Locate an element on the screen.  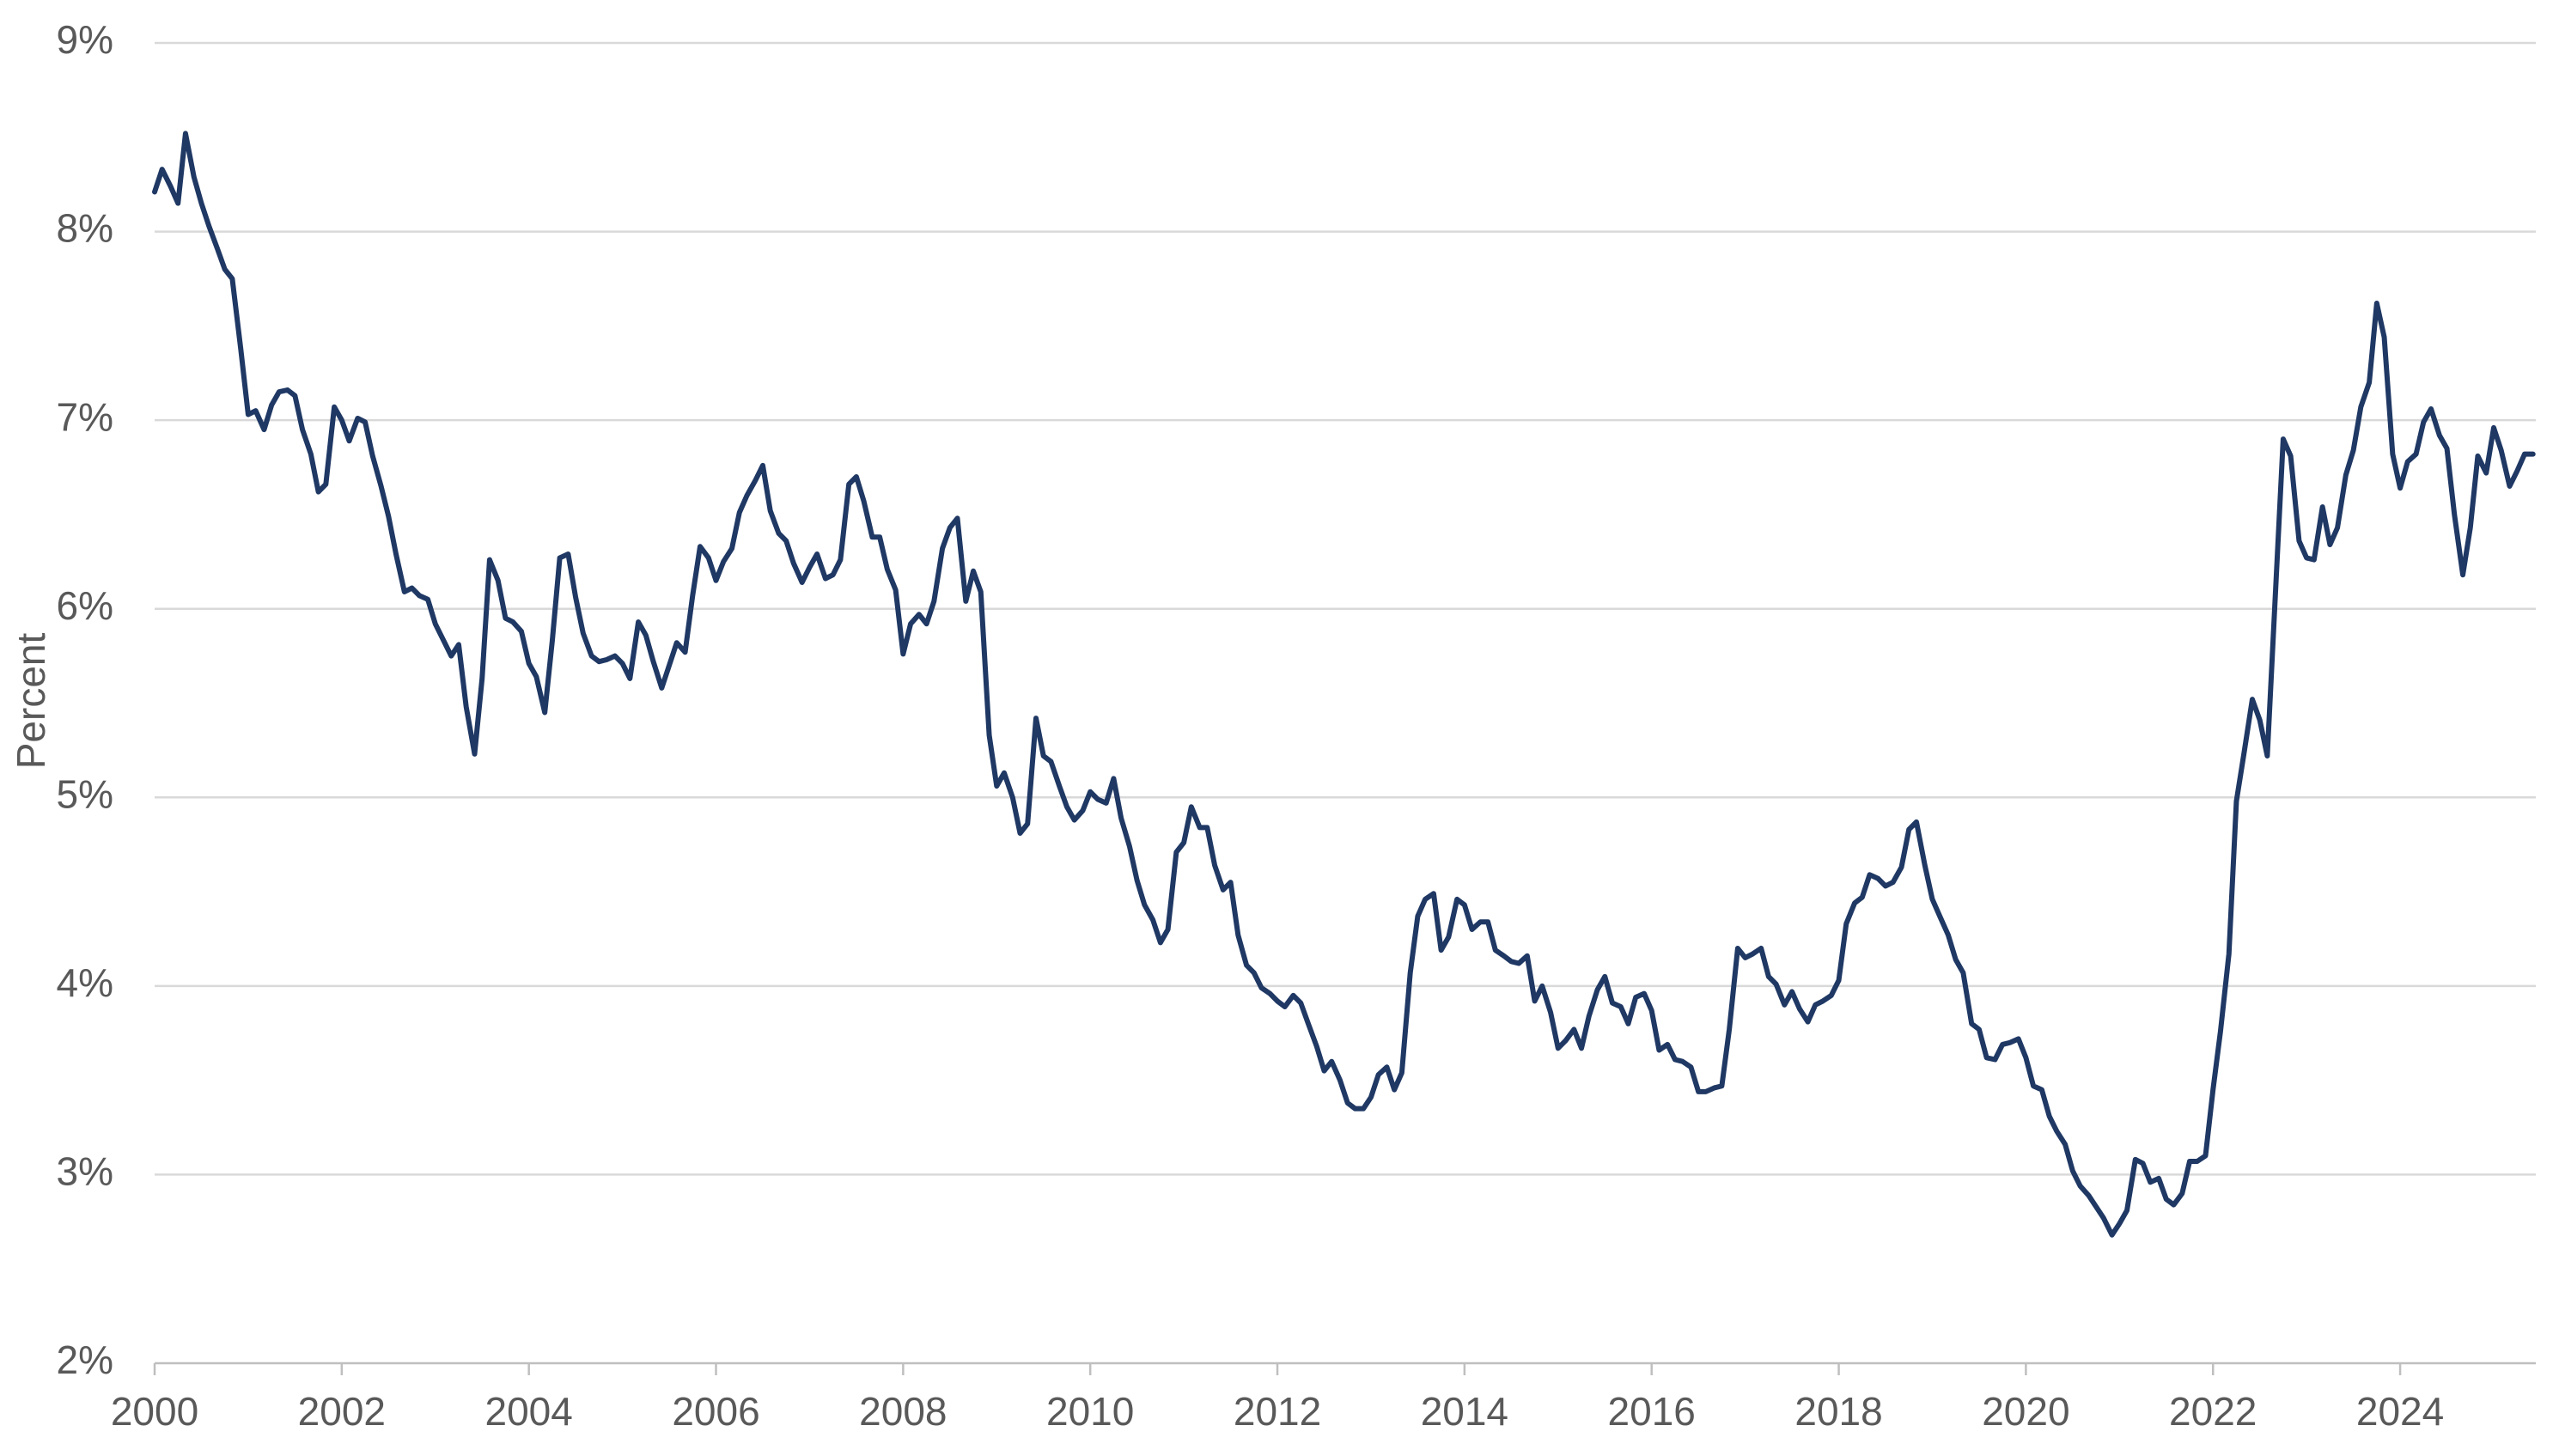
x-tick-label: 2018 is located at coordinates (1838, 1411).